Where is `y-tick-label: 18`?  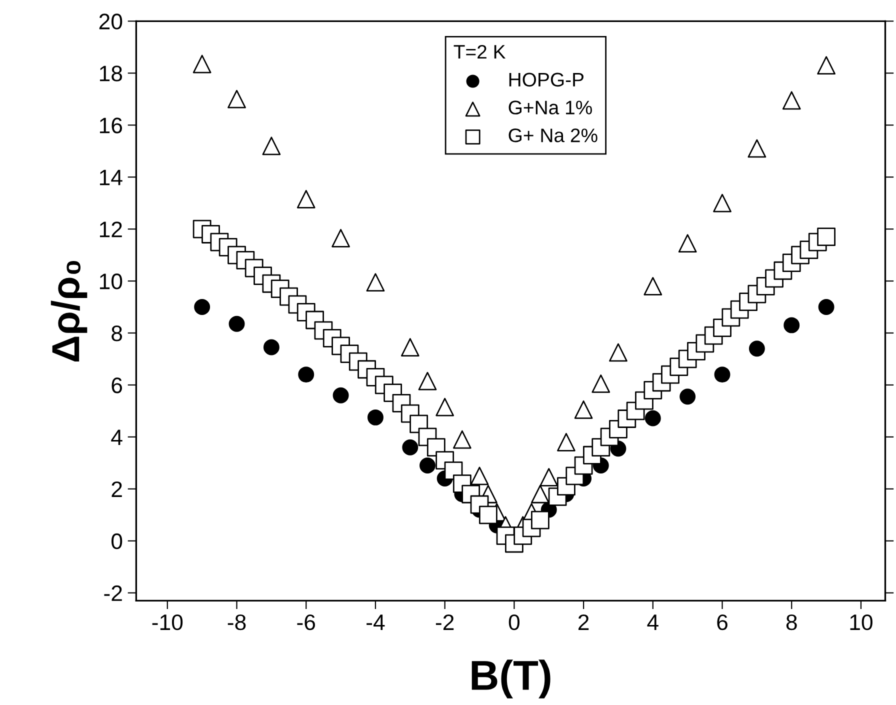
y-tick-label: 18 is located at coordinates (111, 74).